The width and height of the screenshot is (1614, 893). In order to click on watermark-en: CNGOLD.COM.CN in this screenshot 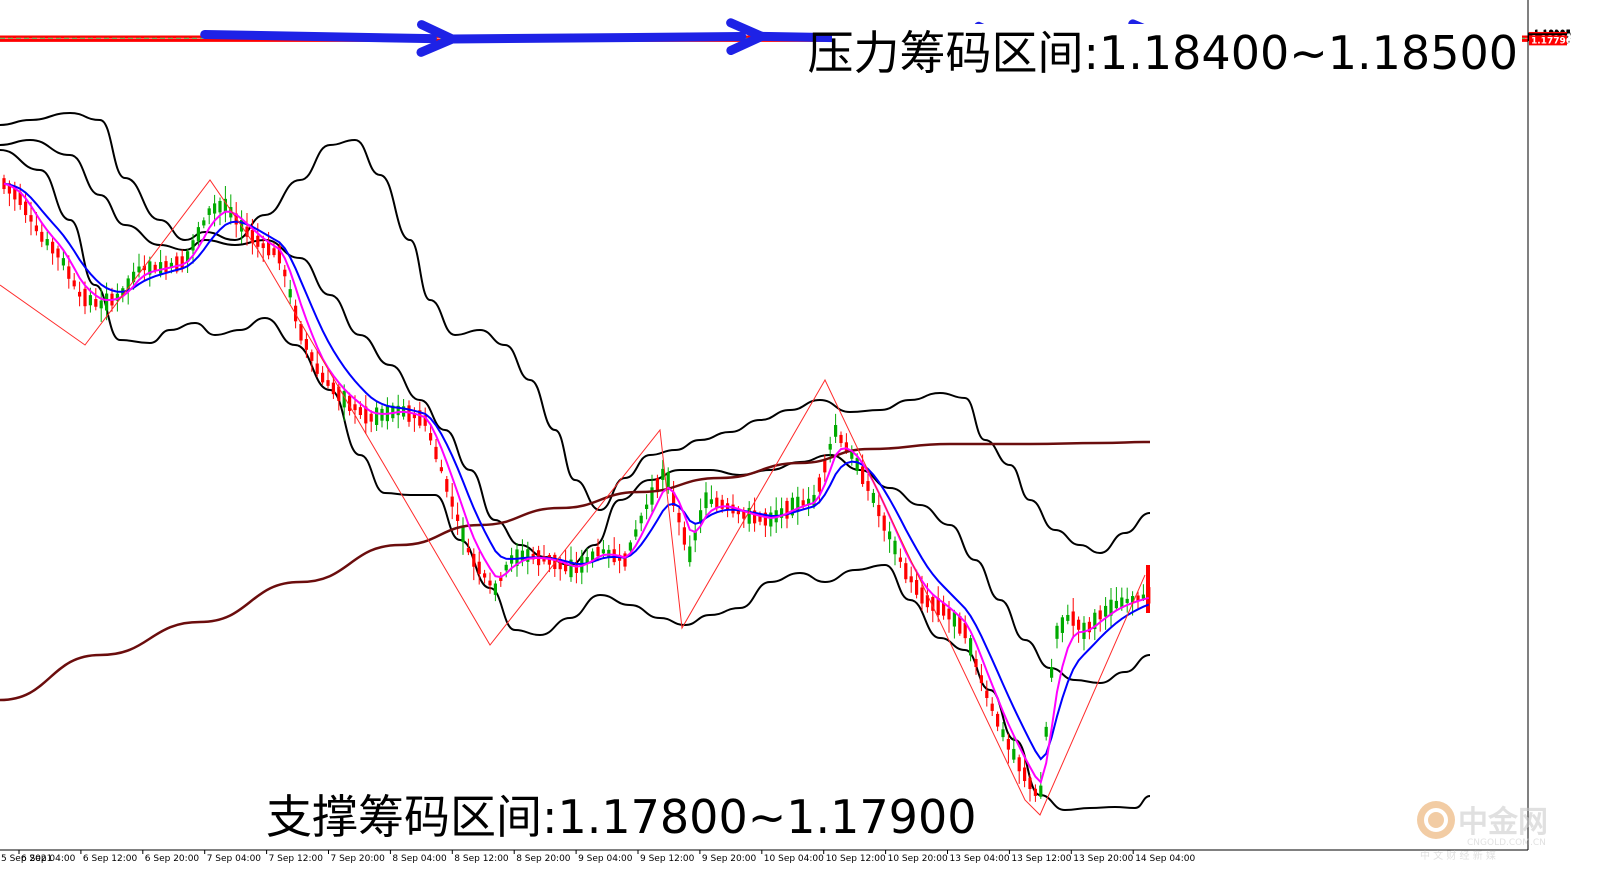, I will do `click(1506, 843)`.